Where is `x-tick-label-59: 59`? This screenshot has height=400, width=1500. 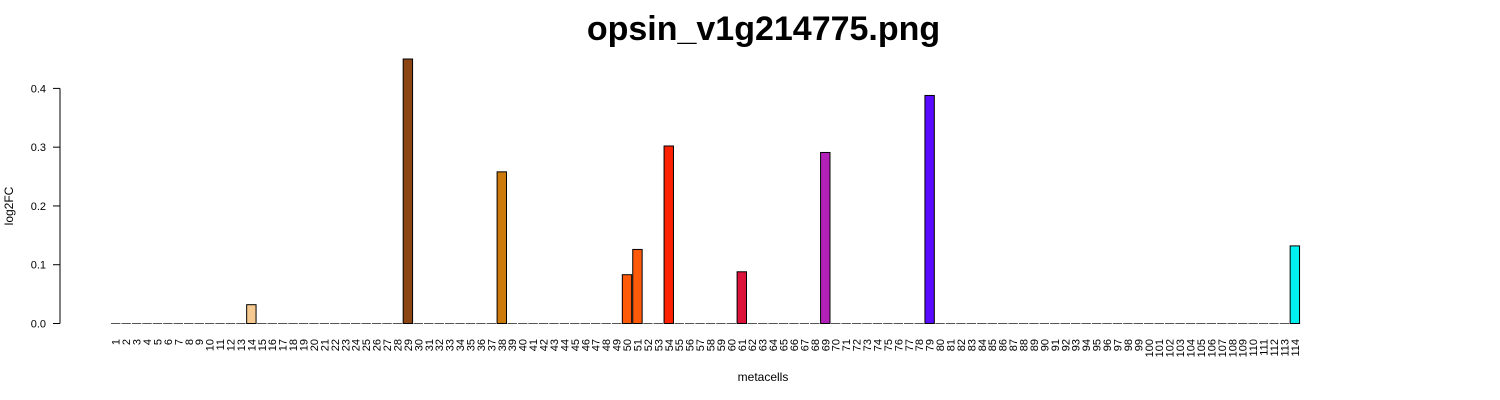 x-tick-label-59: 59 is located at coordinates (722, 345).